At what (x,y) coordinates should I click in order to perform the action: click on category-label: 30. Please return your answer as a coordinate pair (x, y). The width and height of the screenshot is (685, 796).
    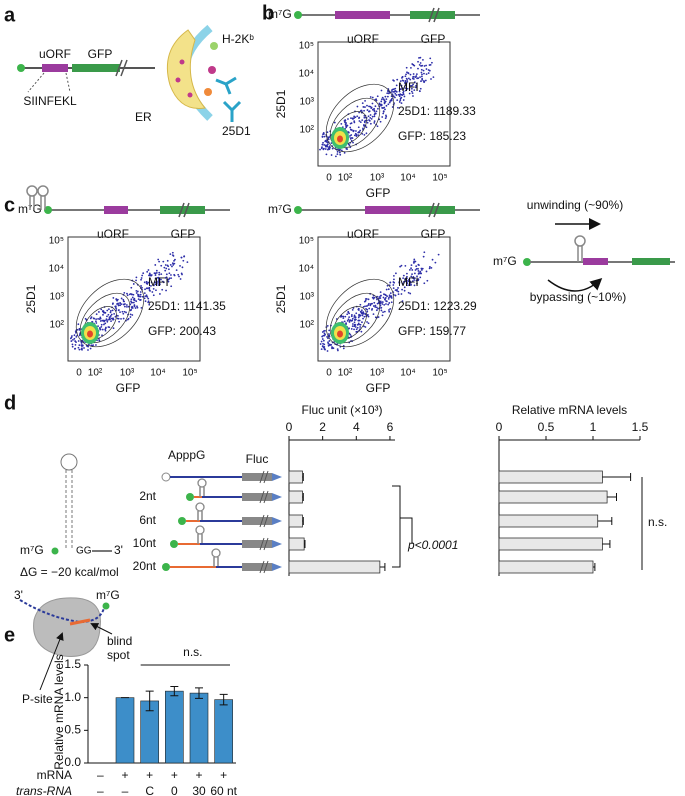
    Looking at the image, I should click on (199, 790).